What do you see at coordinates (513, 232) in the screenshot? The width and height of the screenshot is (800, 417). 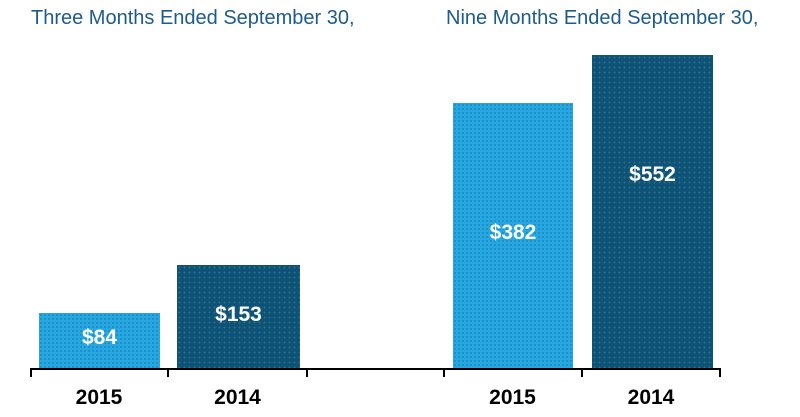 I see `bar-value-label-2015-nine-months: $382` at bounding box center [513, 232].